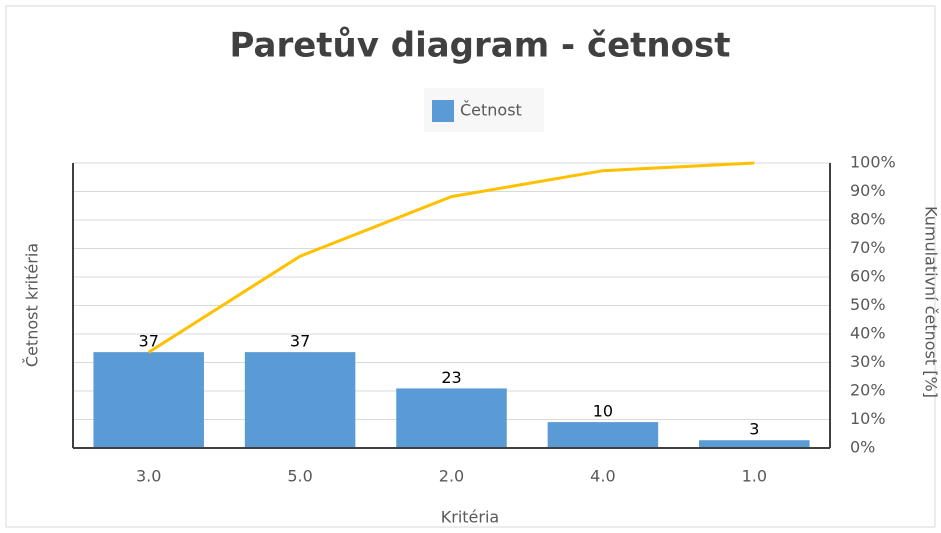  What do you see at coordinates (868, 390) in the screenshot?
I see `y2-tick-label: 20%` at bounding box center [868, 390].